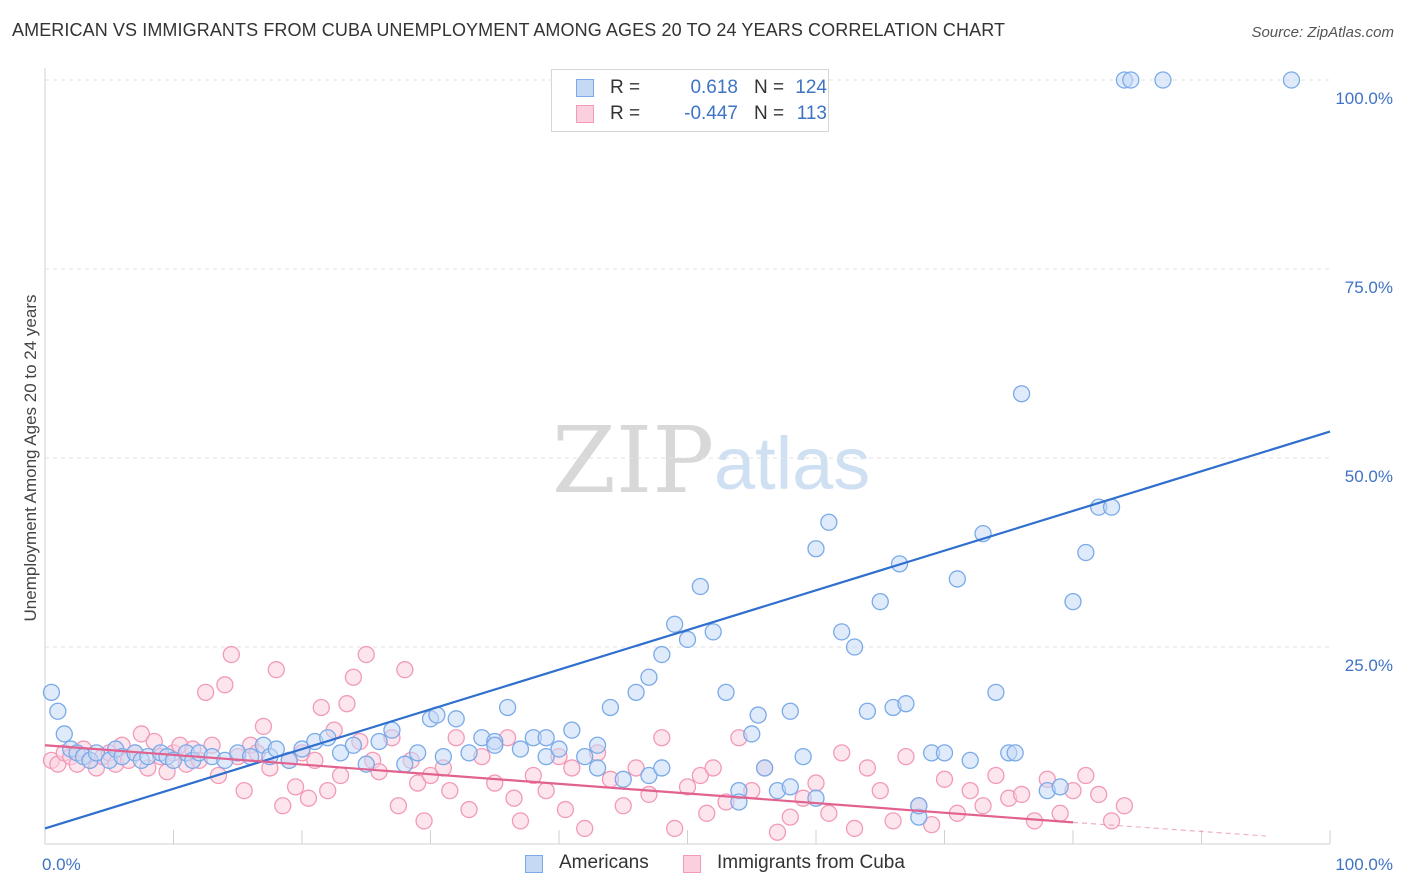  What do you see at coordinates (811, 113) in the screenshot?
I see `n-value: 113` at bounding box center [811, 113].